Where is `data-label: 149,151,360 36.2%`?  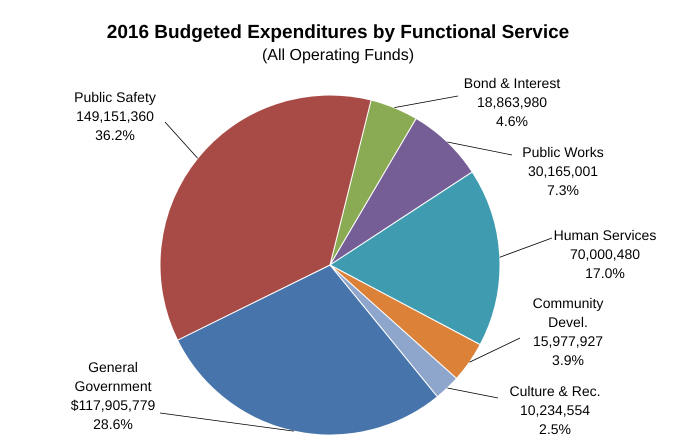 data-label: 149,151,360 36.2% is located at coordinates (115, 125).